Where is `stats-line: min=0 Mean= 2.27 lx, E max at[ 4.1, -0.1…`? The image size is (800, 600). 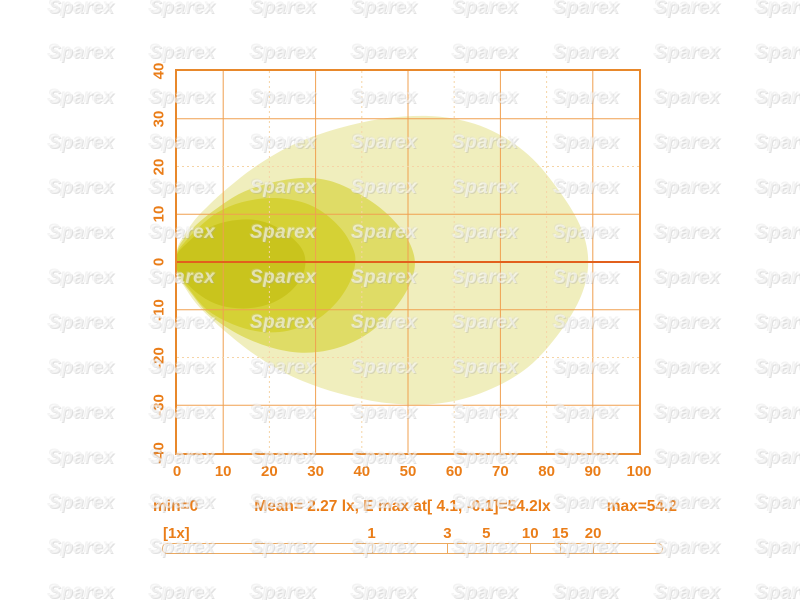
stats-line: min=0 Mean= 2.27 lx, E max at[ 4.1, -0.1… is located at coordinates (415, 507).